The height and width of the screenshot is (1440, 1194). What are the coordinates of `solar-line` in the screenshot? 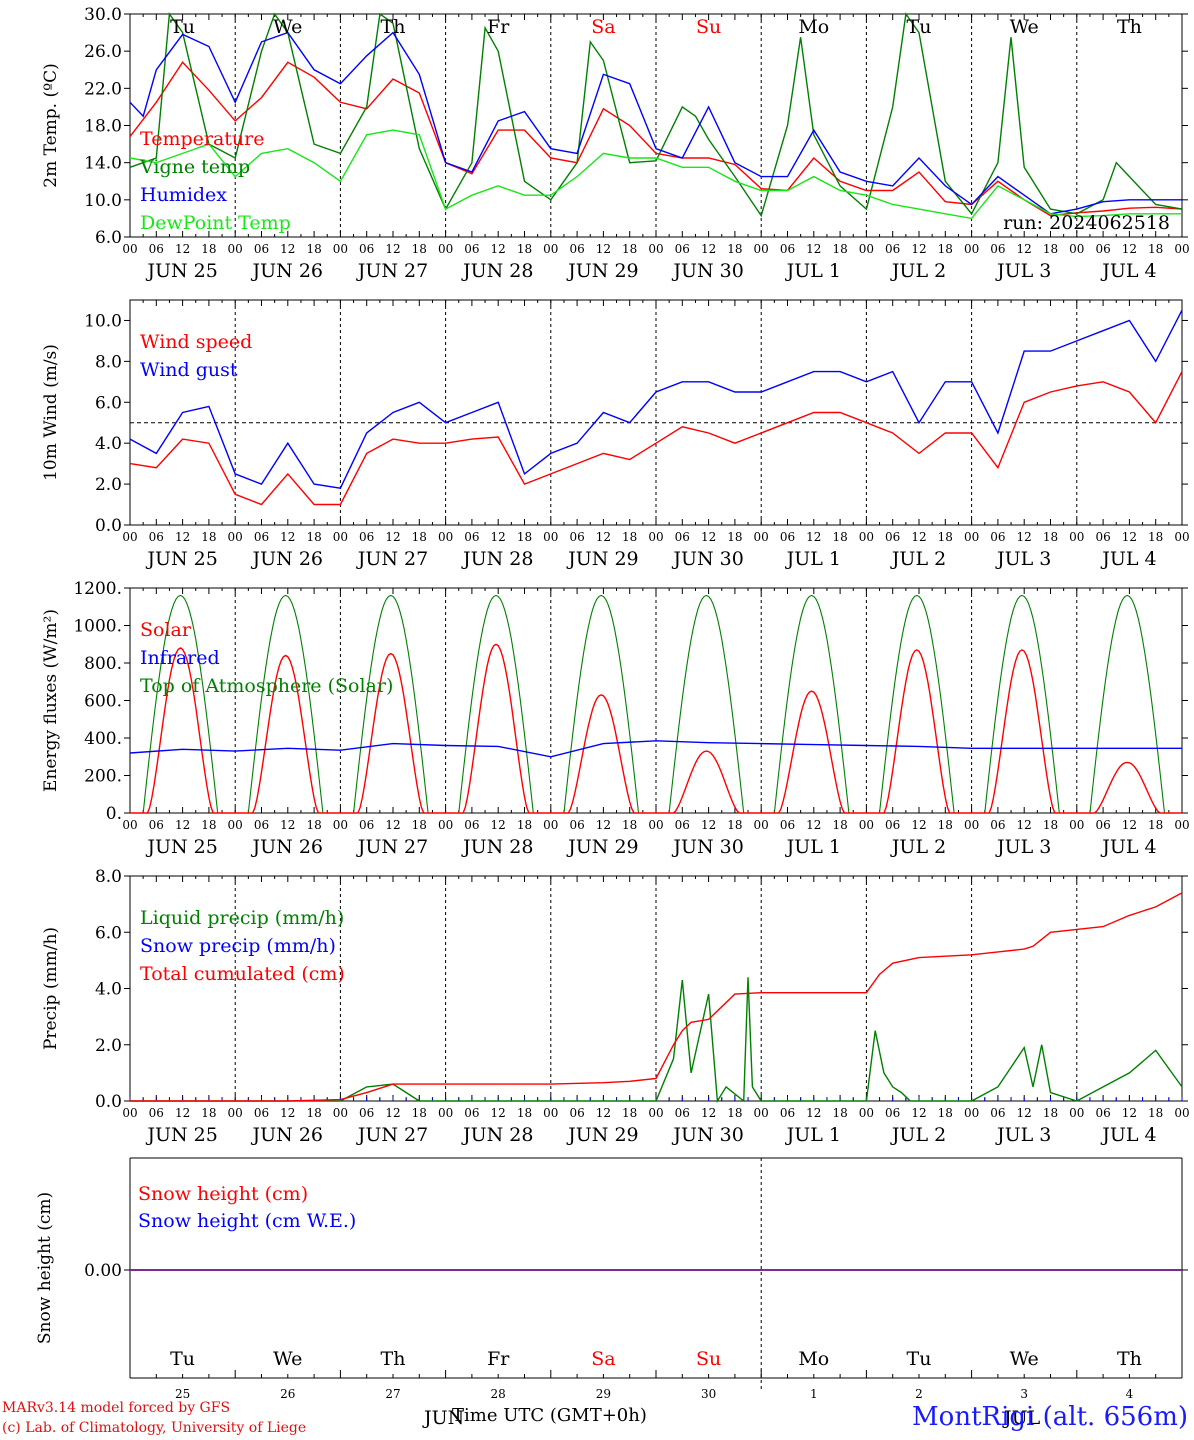 It's located at (656, 728).